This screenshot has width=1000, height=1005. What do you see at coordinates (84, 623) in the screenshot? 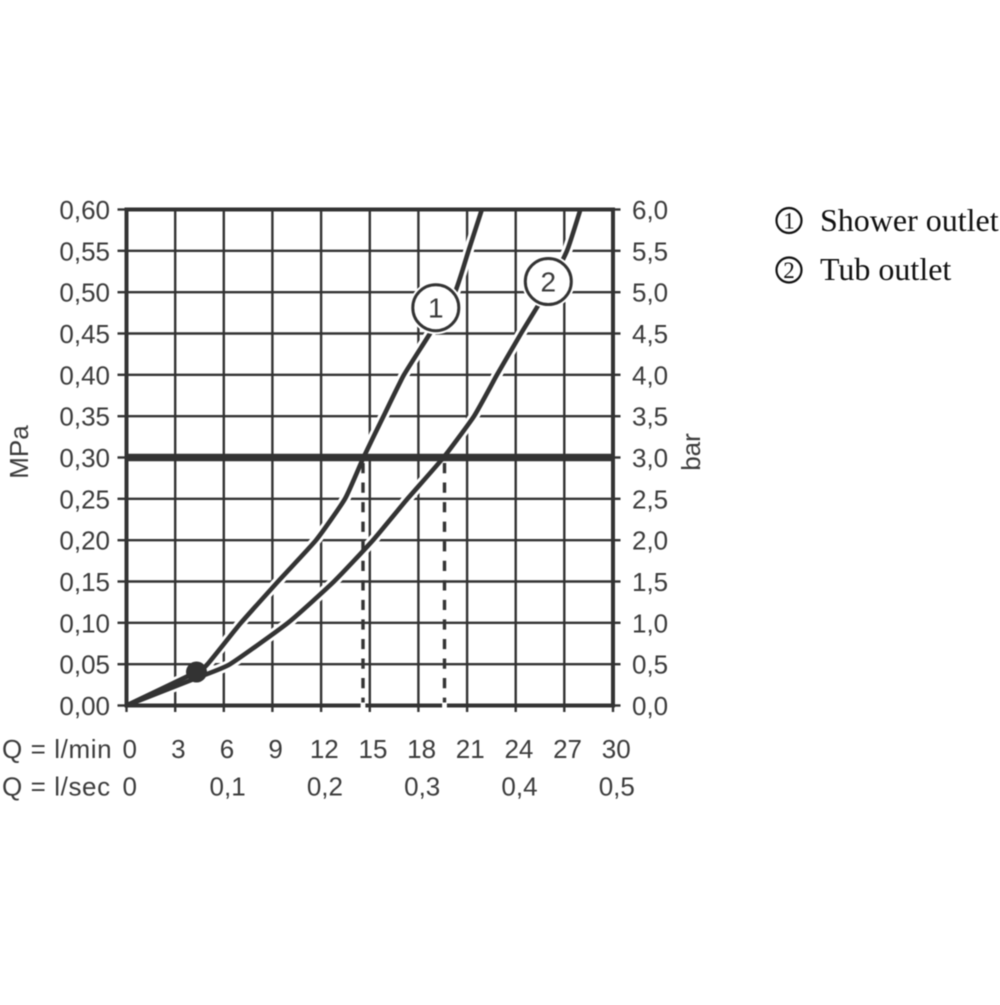
I see `svg-text: 0,10` at bounding box center [84, 623].